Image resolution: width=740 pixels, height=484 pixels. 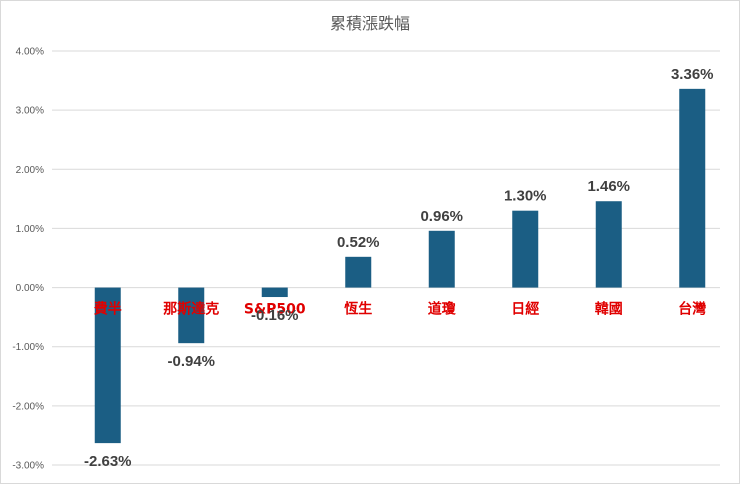 I want to click on chart-title: 累積漲跌幅, so click(x=370, y=23).